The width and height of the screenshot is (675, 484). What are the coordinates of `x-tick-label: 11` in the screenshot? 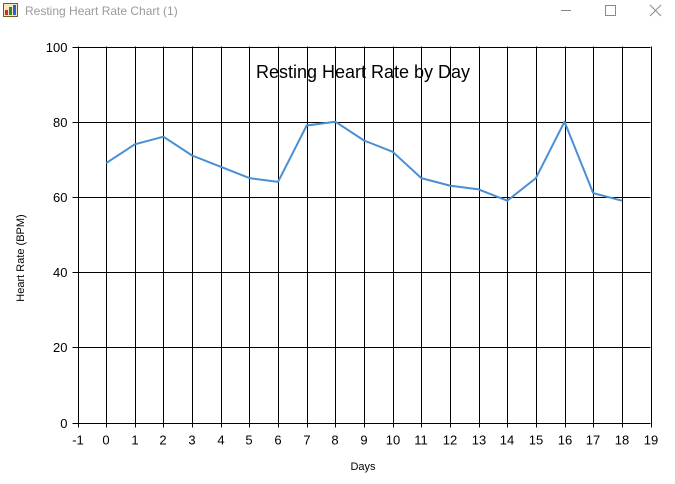 It's located at (421, 440).